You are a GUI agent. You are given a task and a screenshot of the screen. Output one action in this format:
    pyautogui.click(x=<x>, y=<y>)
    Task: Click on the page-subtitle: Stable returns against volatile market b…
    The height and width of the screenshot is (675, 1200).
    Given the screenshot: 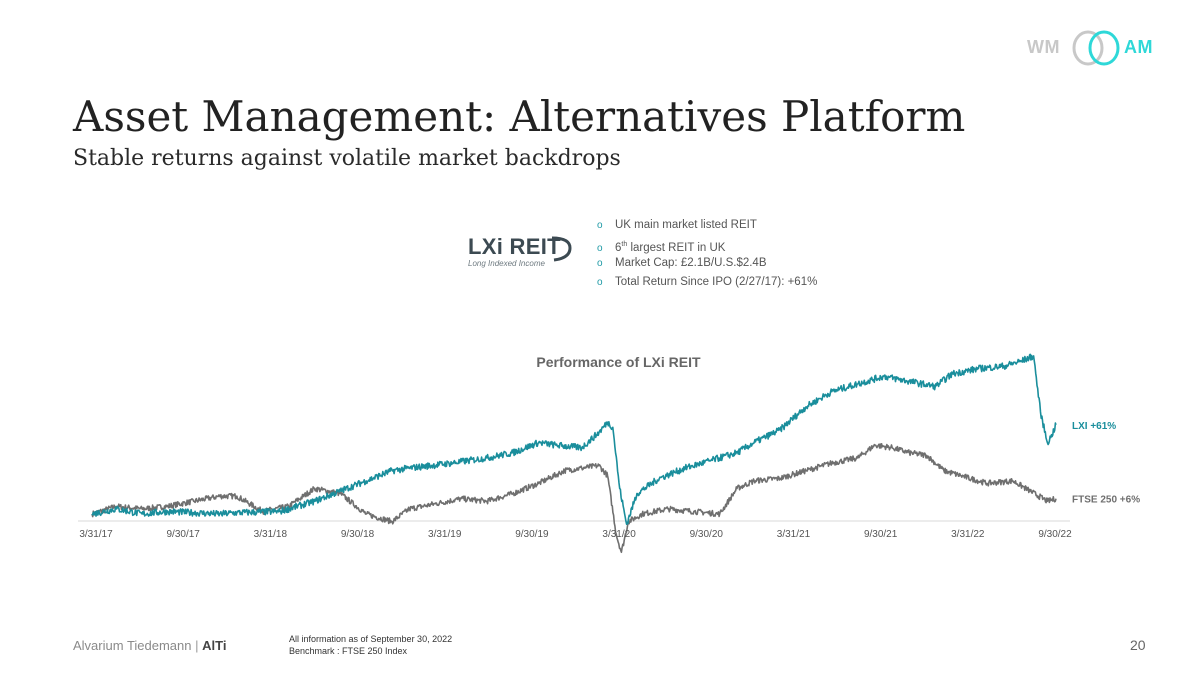 What is the action you would take?
    pyautogui.click(x=347, y=158)
    